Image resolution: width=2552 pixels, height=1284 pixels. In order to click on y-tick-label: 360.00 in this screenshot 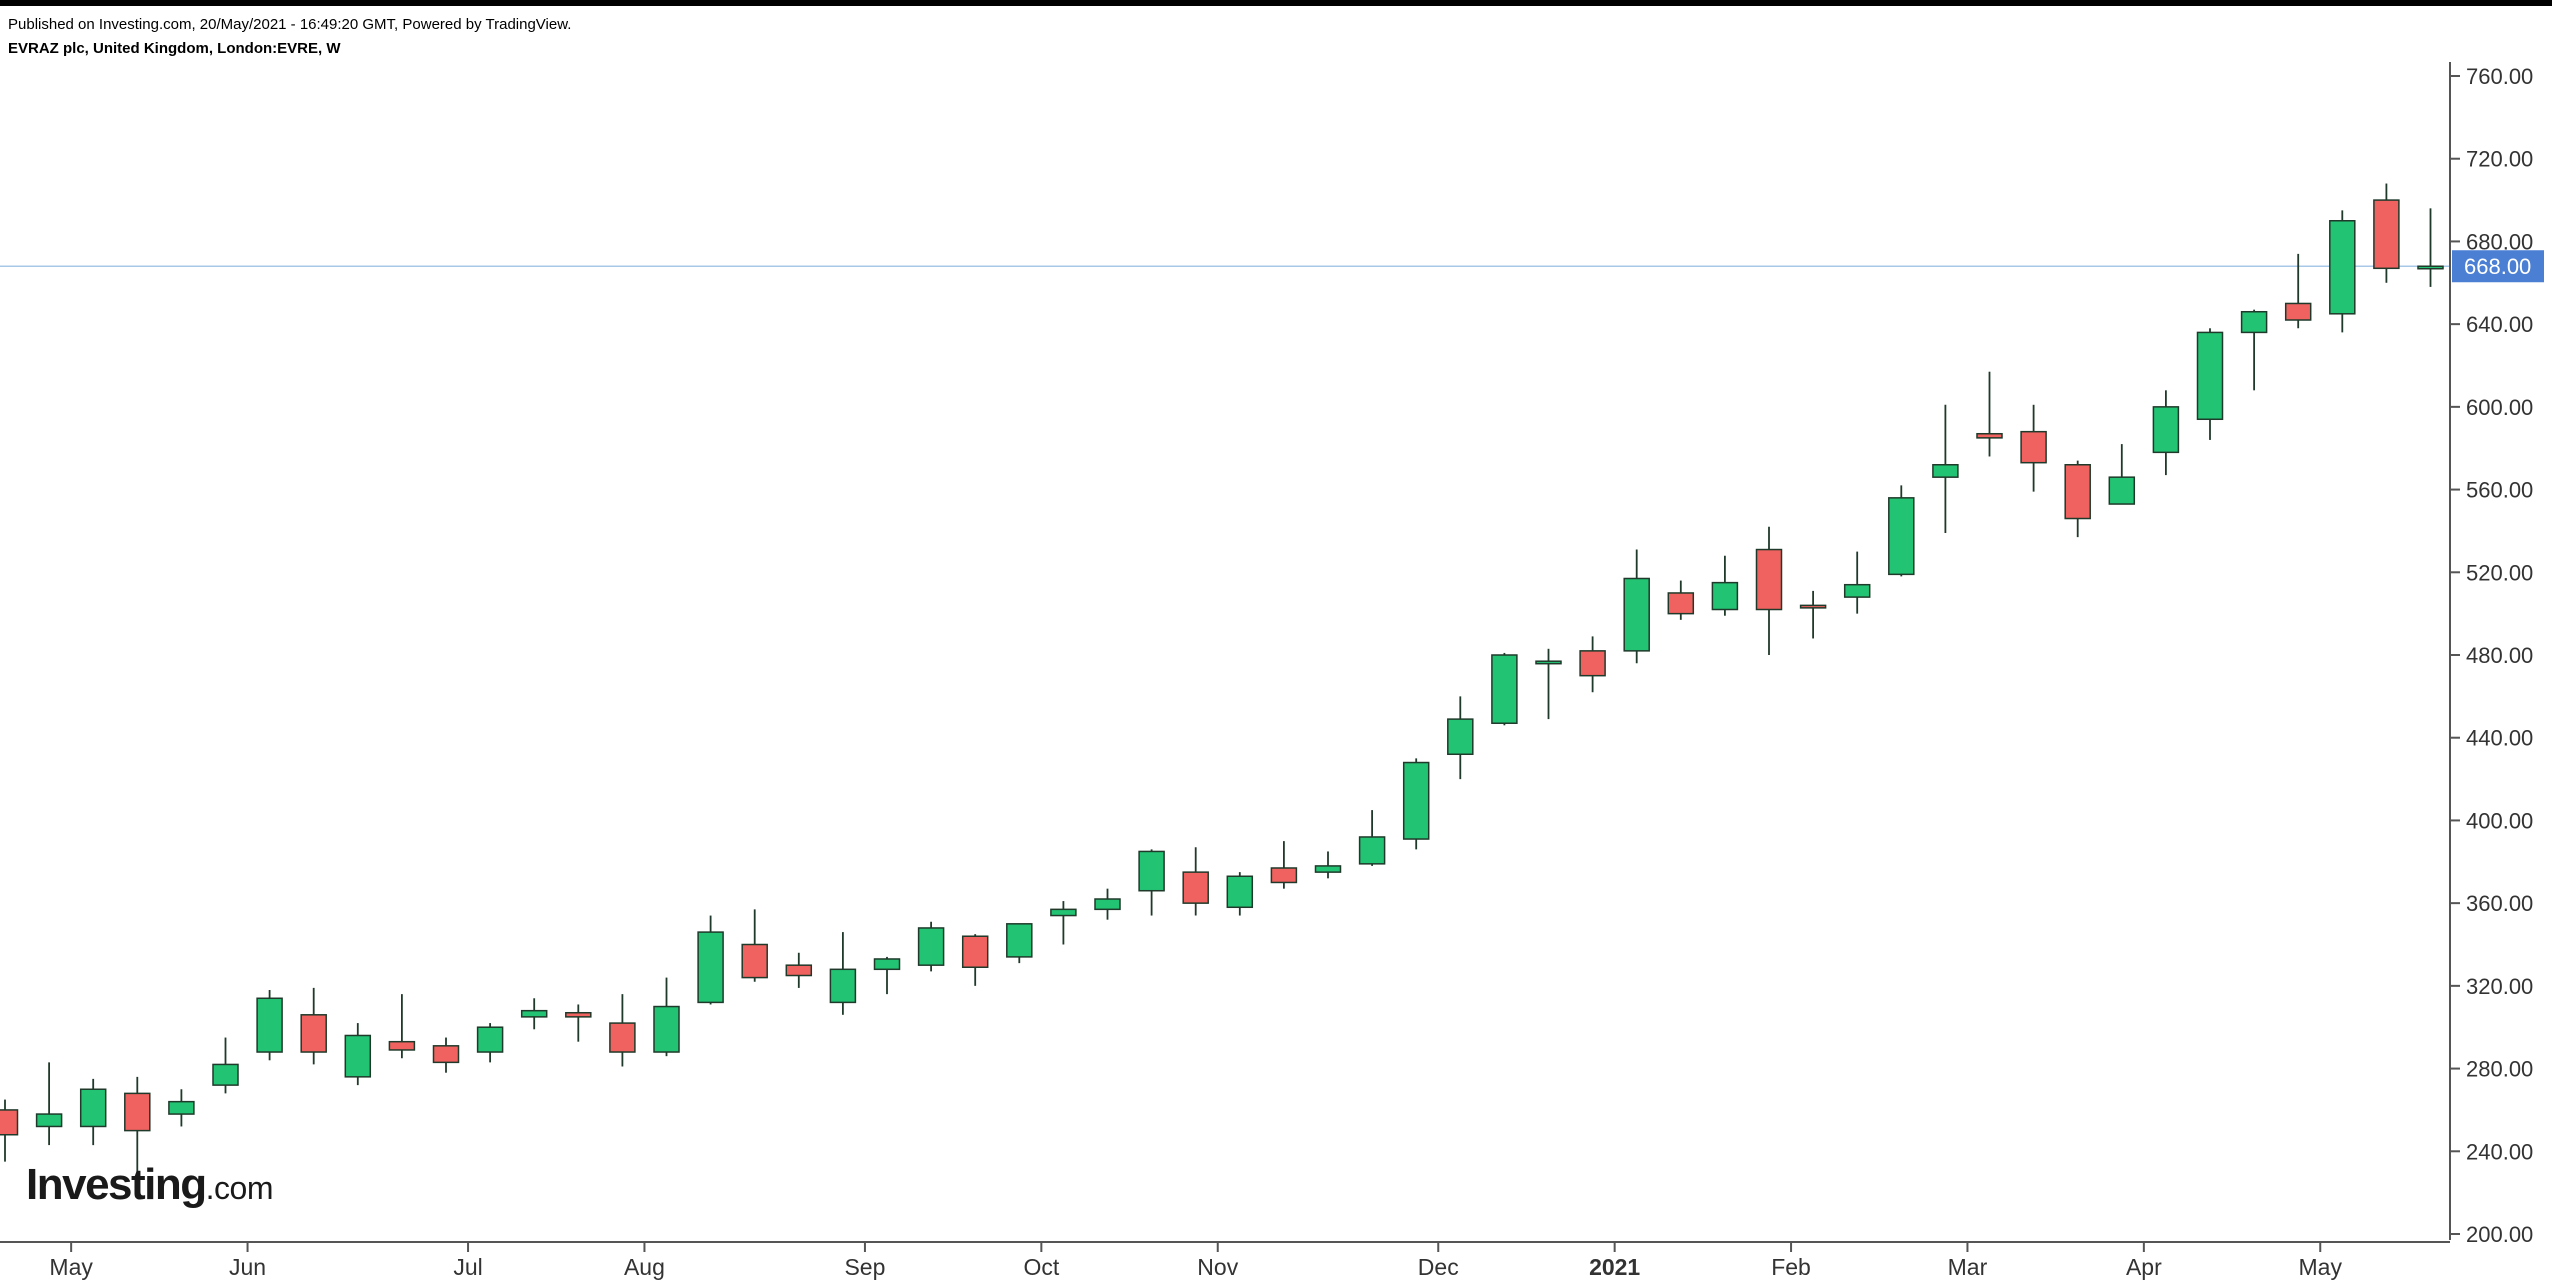, I will do `click(2499, 903)`.